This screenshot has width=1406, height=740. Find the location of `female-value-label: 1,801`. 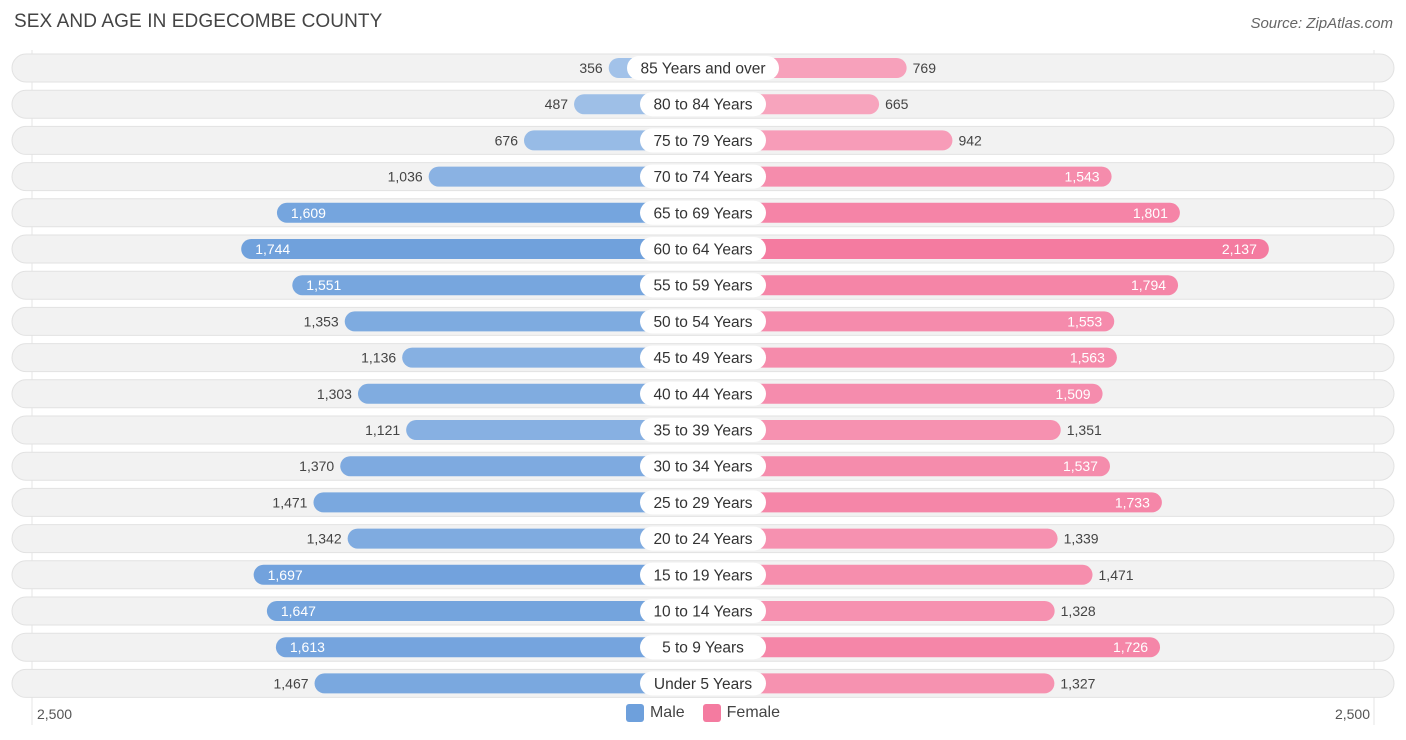

female-value-label: 1,801 is located at coordinates (1150, 213).